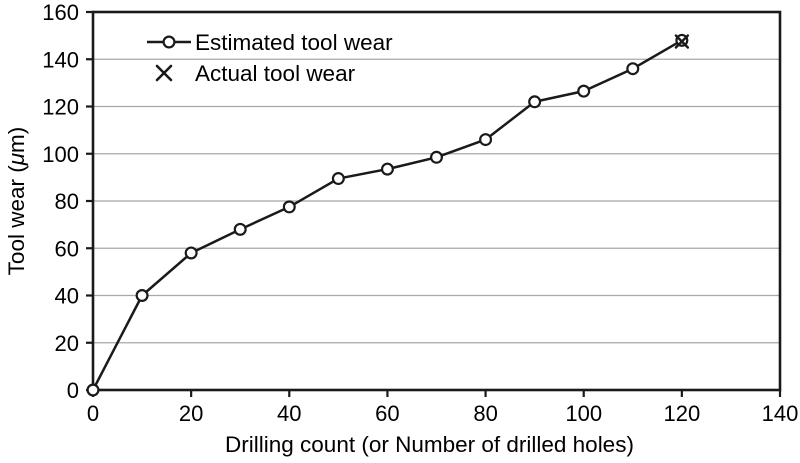 This screenshot has height=463, width=800. Describe the element at coordinates (60, 12) in the screenshot. I see `y-tick-label-160: 160` at that location.